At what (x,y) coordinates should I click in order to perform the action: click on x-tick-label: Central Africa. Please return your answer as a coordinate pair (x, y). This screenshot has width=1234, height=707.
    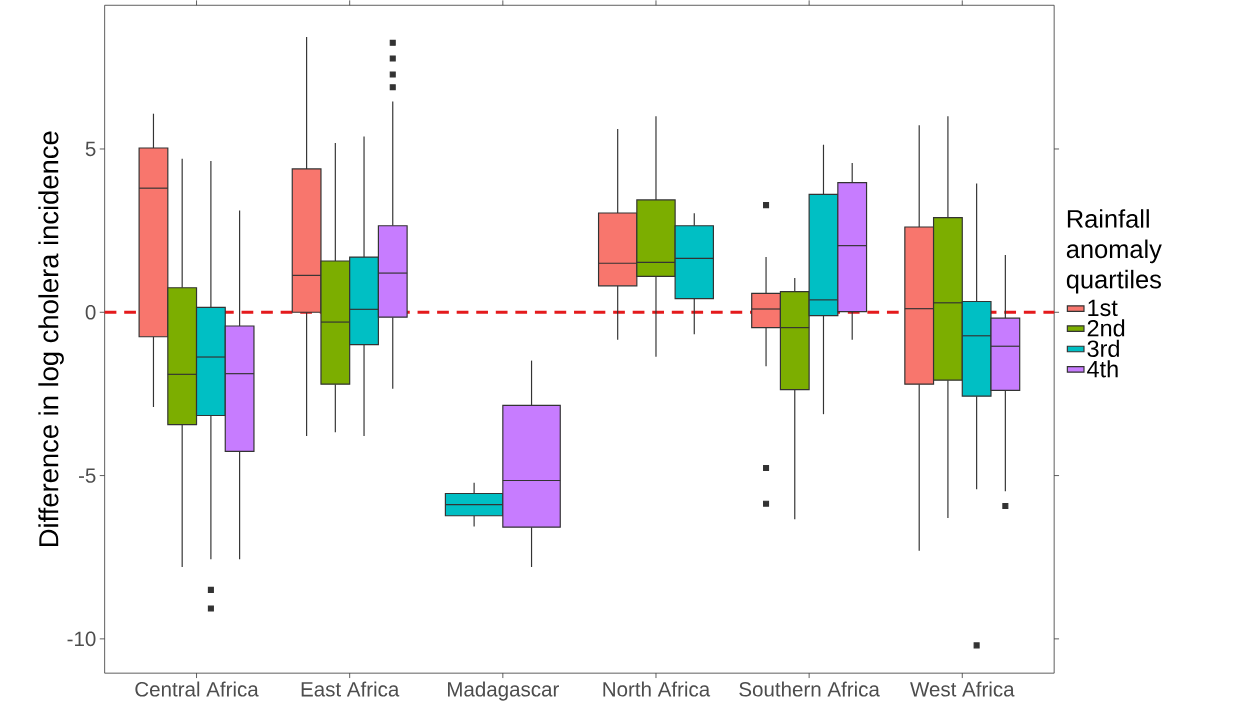
    Looking at the image, I should click on (197, 689).